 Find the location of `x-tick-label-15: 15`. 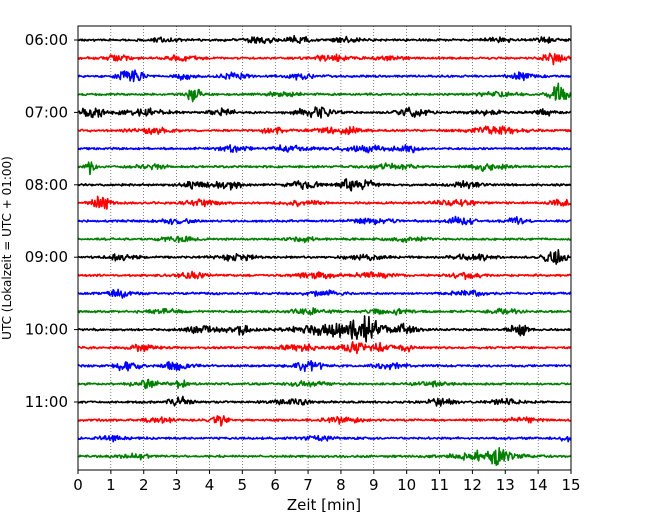

x-tick-label-15: 15 is located at coordinates (570, 485).